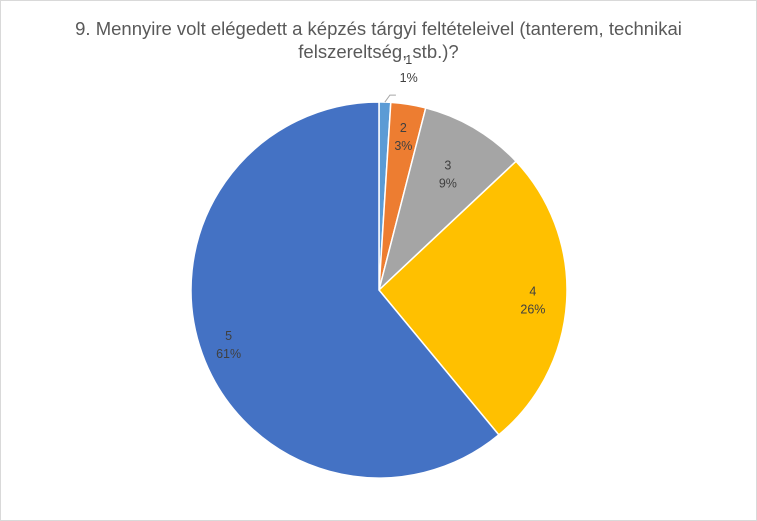  Describe the element at coordinates (408, 60) in the screenshot. I see `data-label-category-1: 1` at that location.